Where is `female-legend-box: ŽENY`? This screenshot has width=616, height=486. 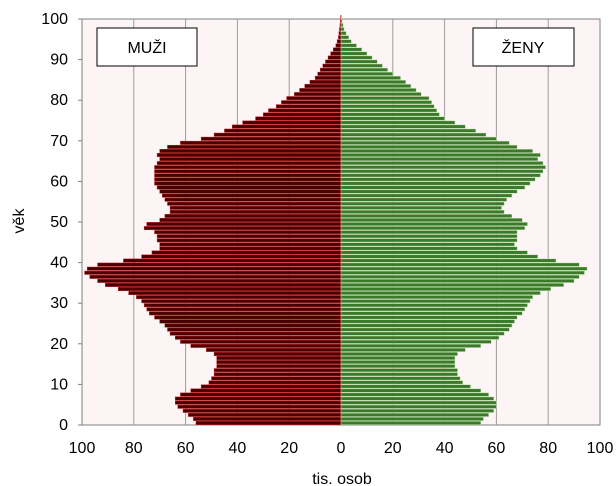 female-legend-box: ŽENY is located at coordinates (523, 47).